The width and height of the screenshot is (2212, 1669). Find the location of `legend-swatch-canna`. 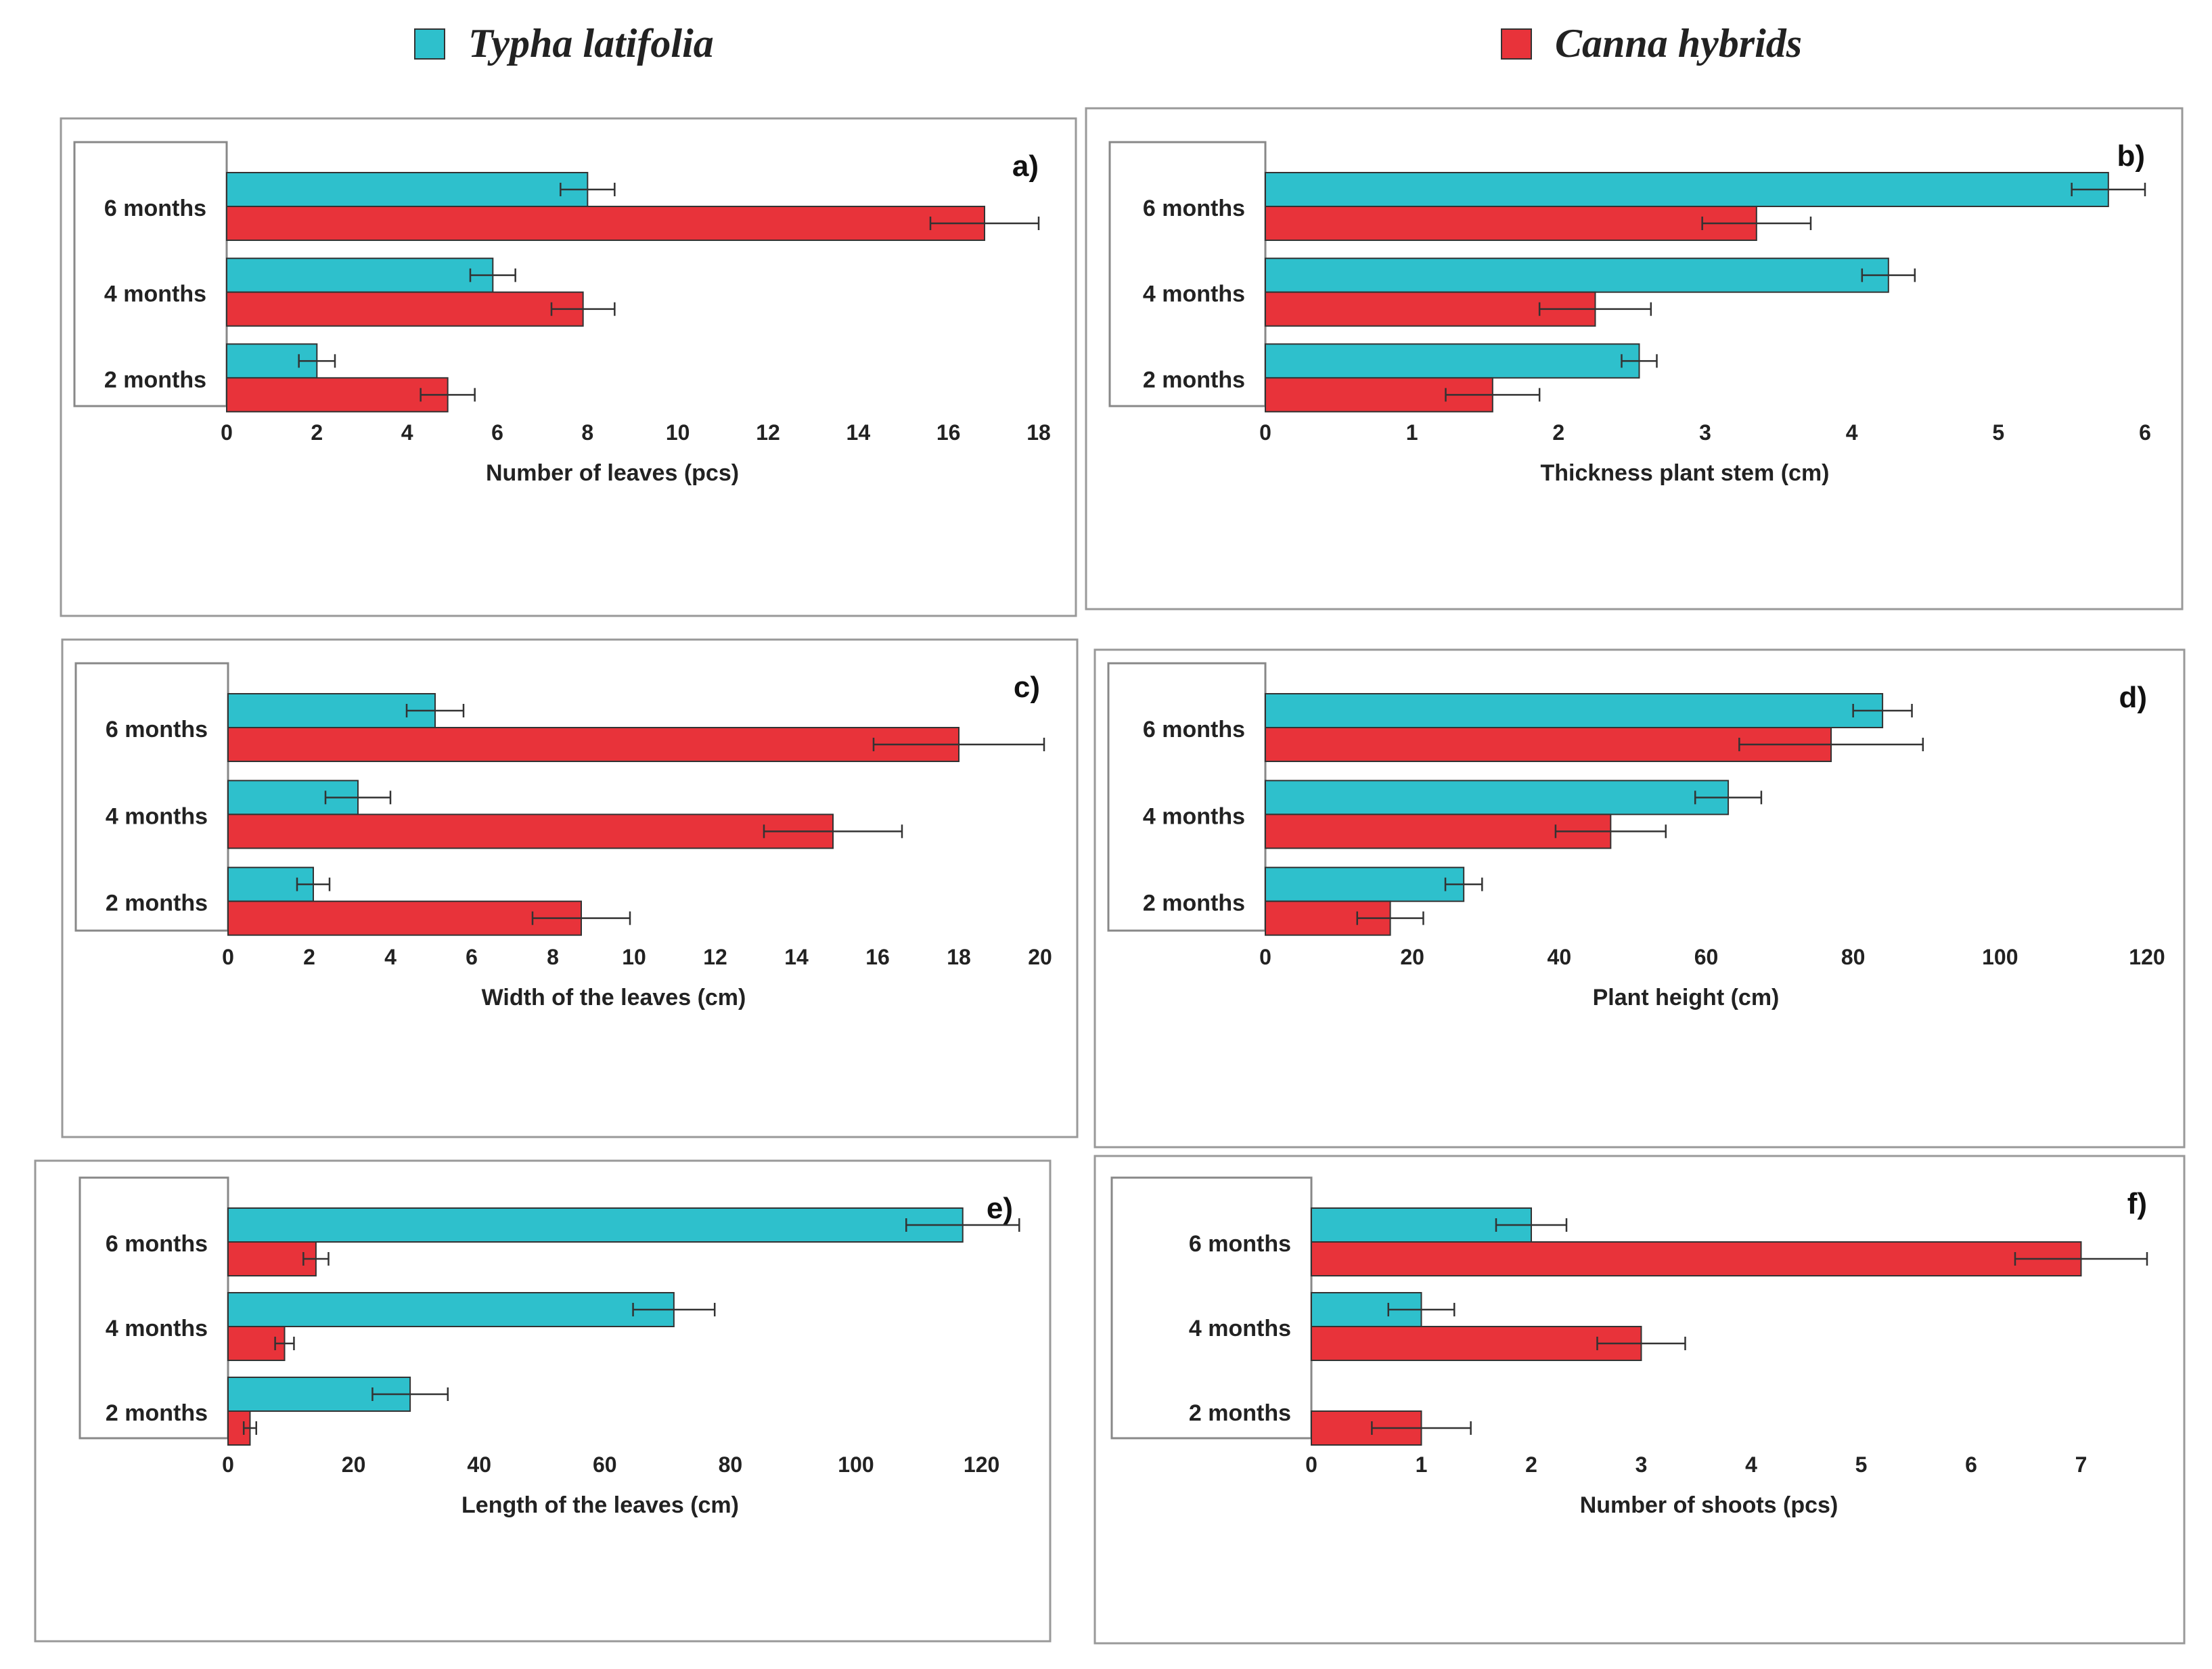

legend-swatch-canna is located at coordinates (1516, 44).